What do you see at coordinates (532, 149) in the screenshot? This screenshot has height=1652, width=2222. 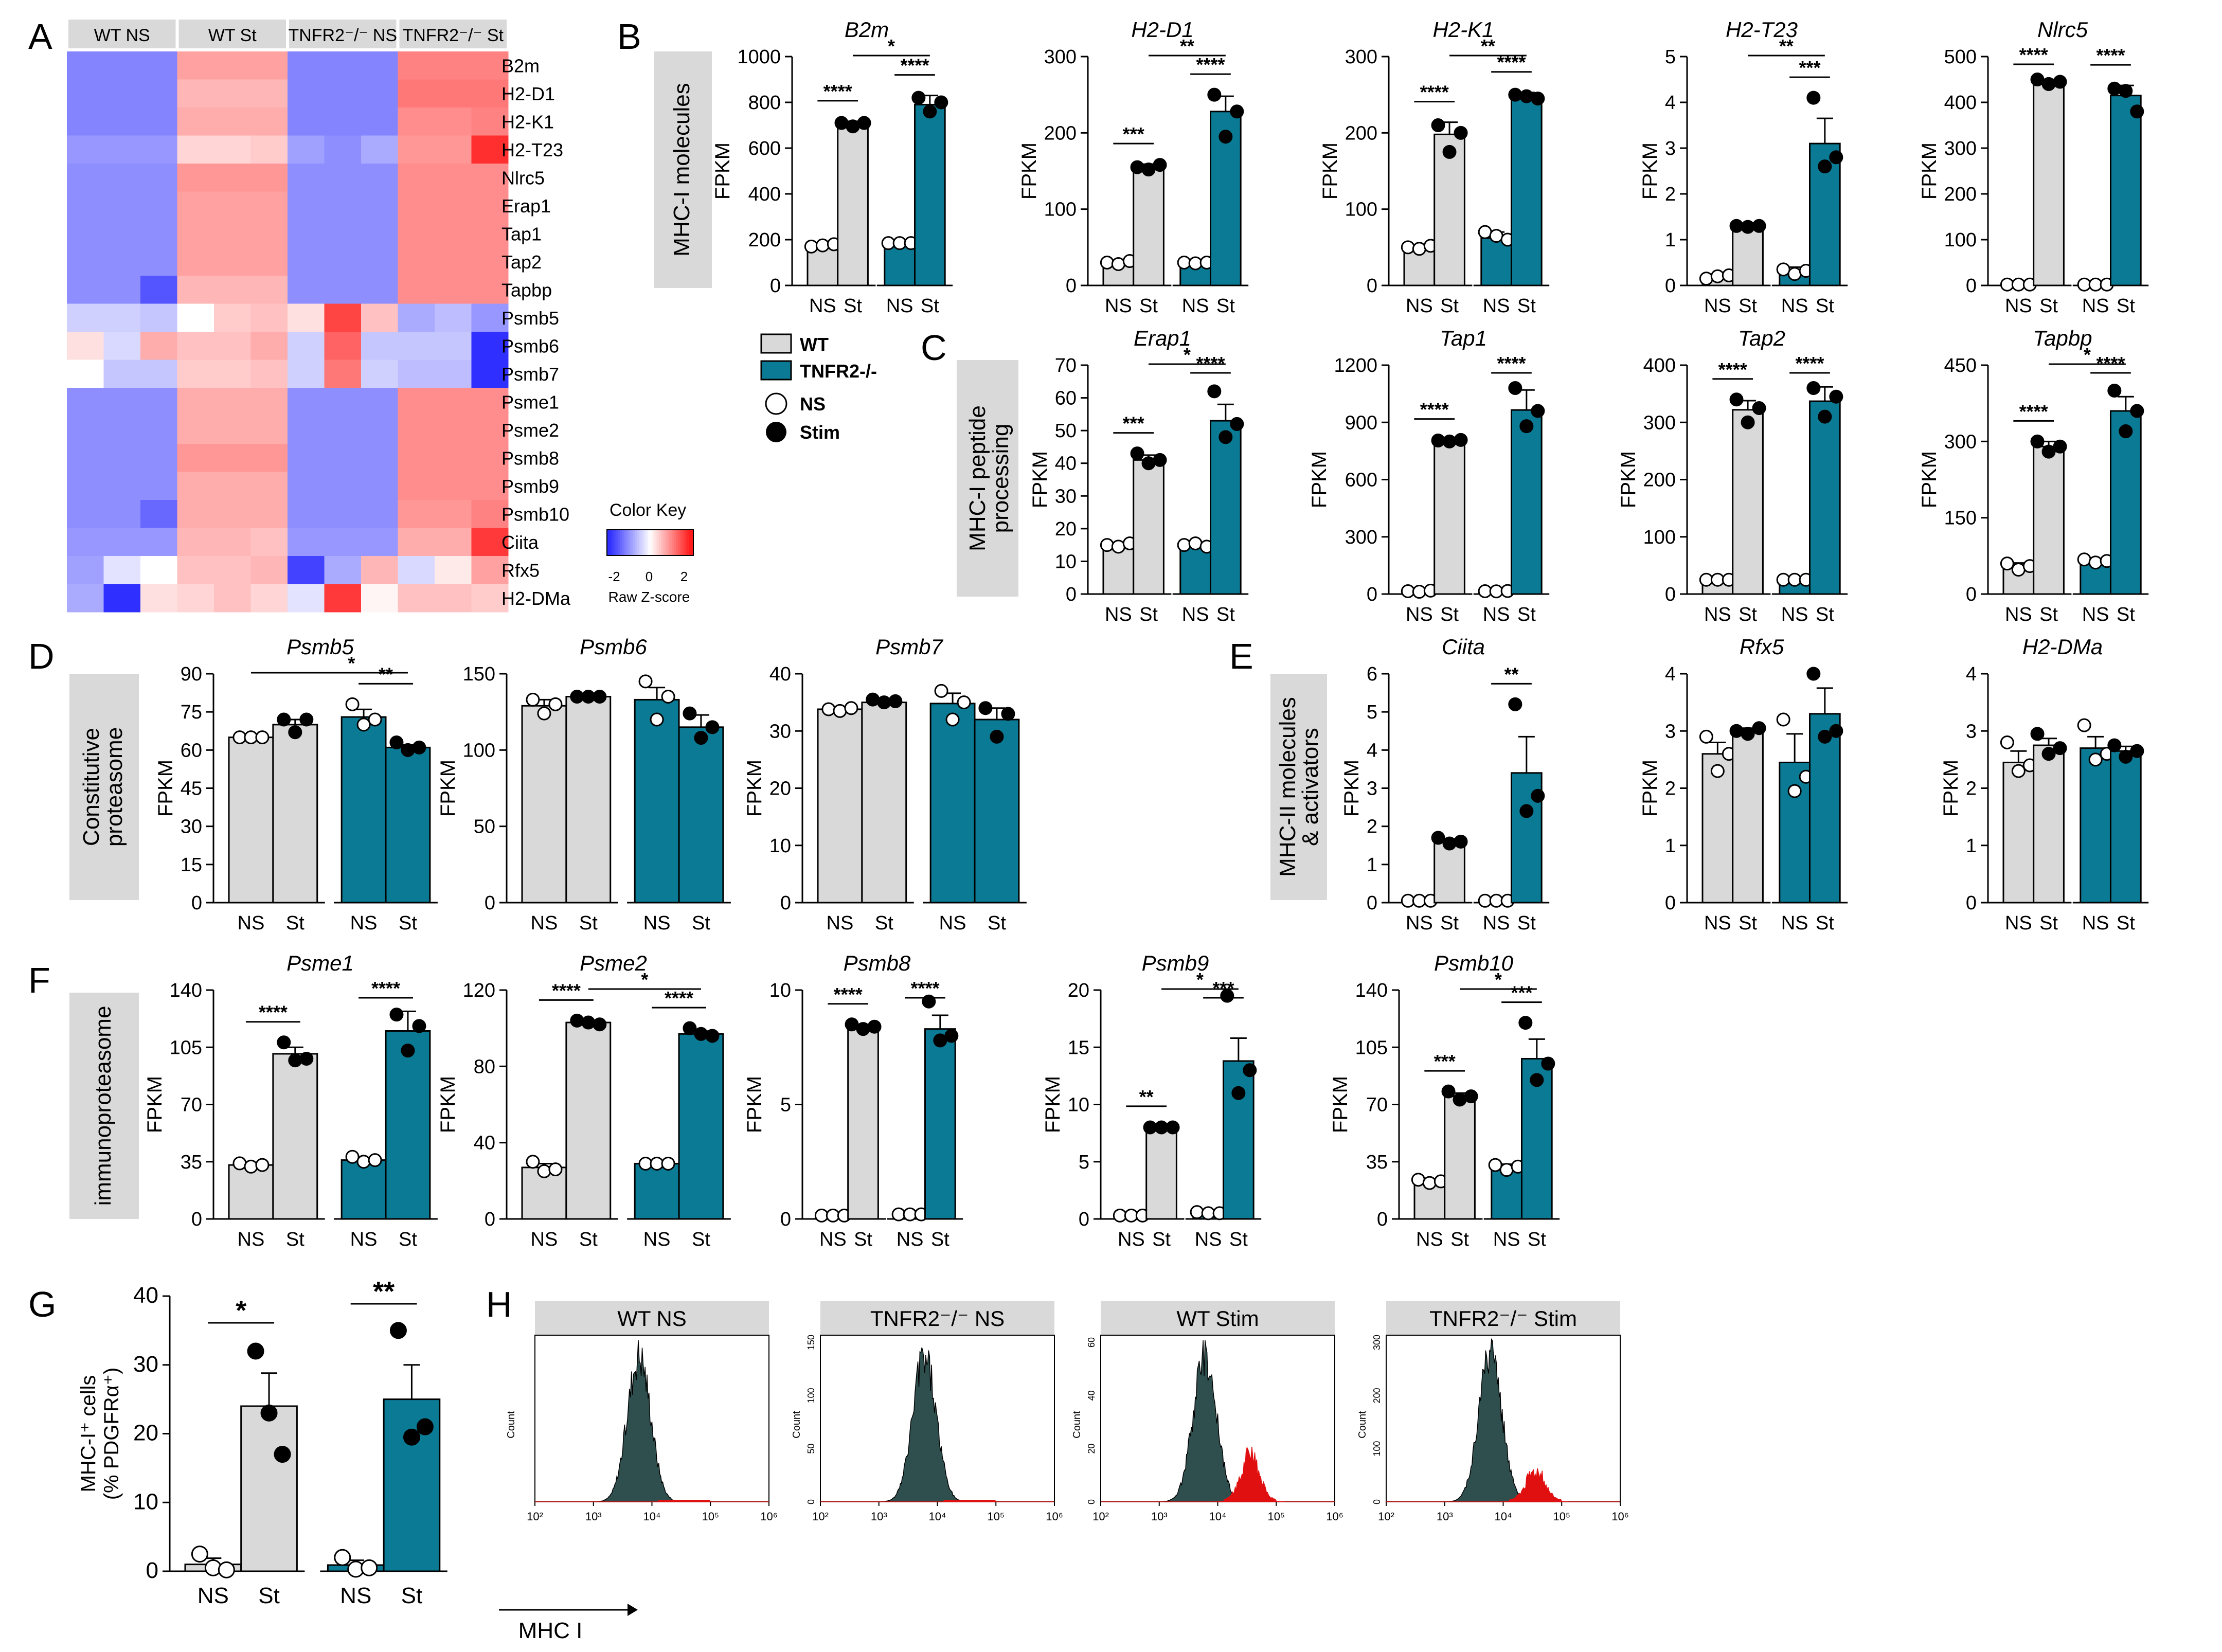 I see `heatmap-gene-label: H2-T23` at bounding box center [532, 149].